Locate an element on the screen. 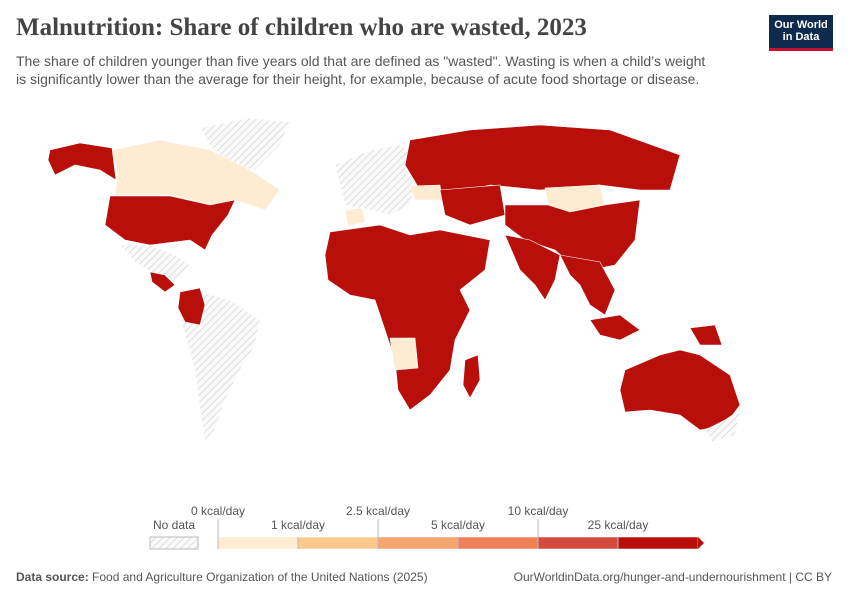 Image resolution: width=850 pixels, height=600 pixels. source-label: Data source: is located at coordinates (52, 577).